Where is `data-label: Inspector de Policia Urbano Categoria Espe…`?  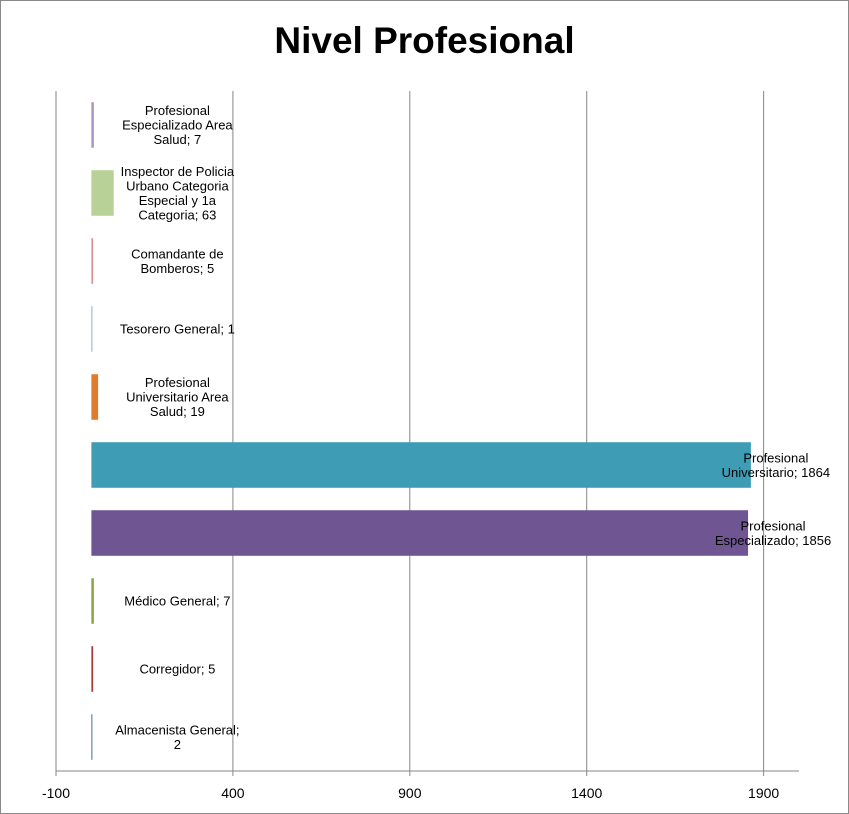 data-label: Inspector de Policia Urbano Categoria Espe… is located at coordinates (178, 193).